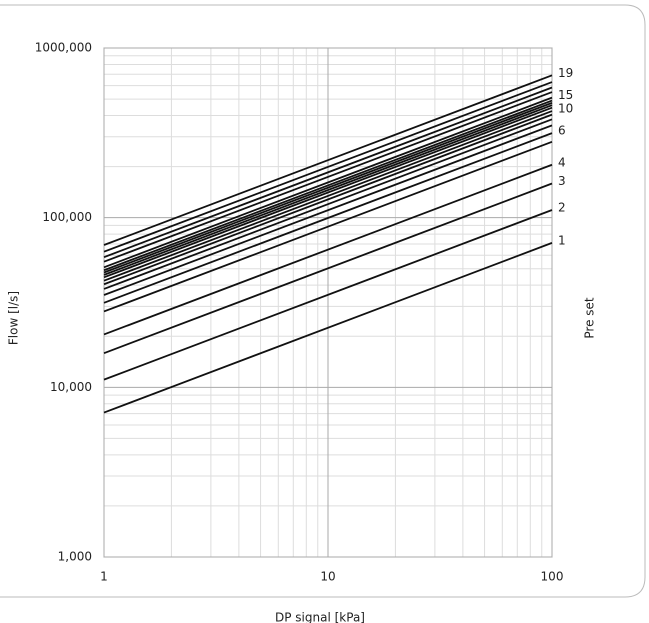  What do you see at coordinates (71, 387) in the screenshot?
I see `y-tick-label: 10,000` at bounding box center [71, 387].